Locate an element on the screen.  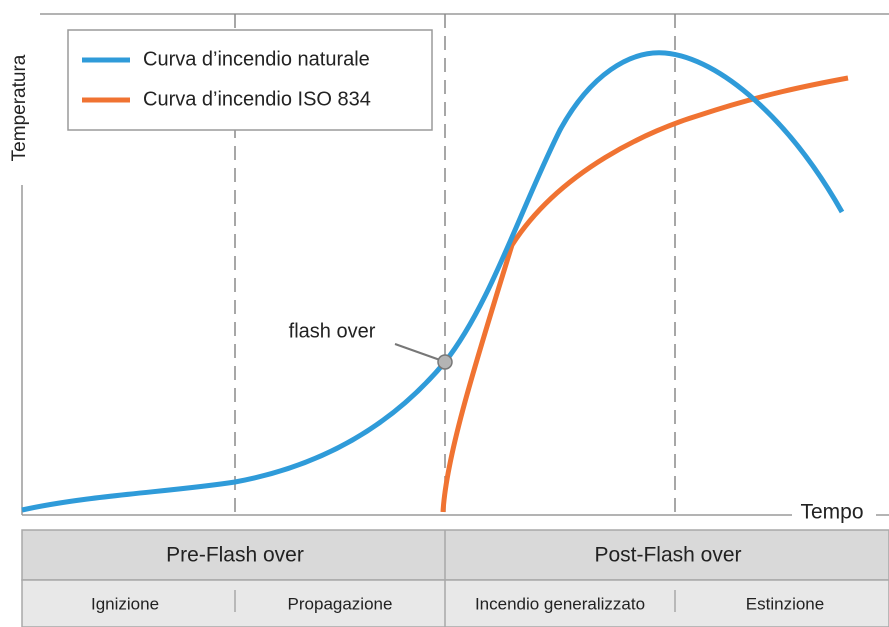
legend-box is located at coordinates (250, 80).